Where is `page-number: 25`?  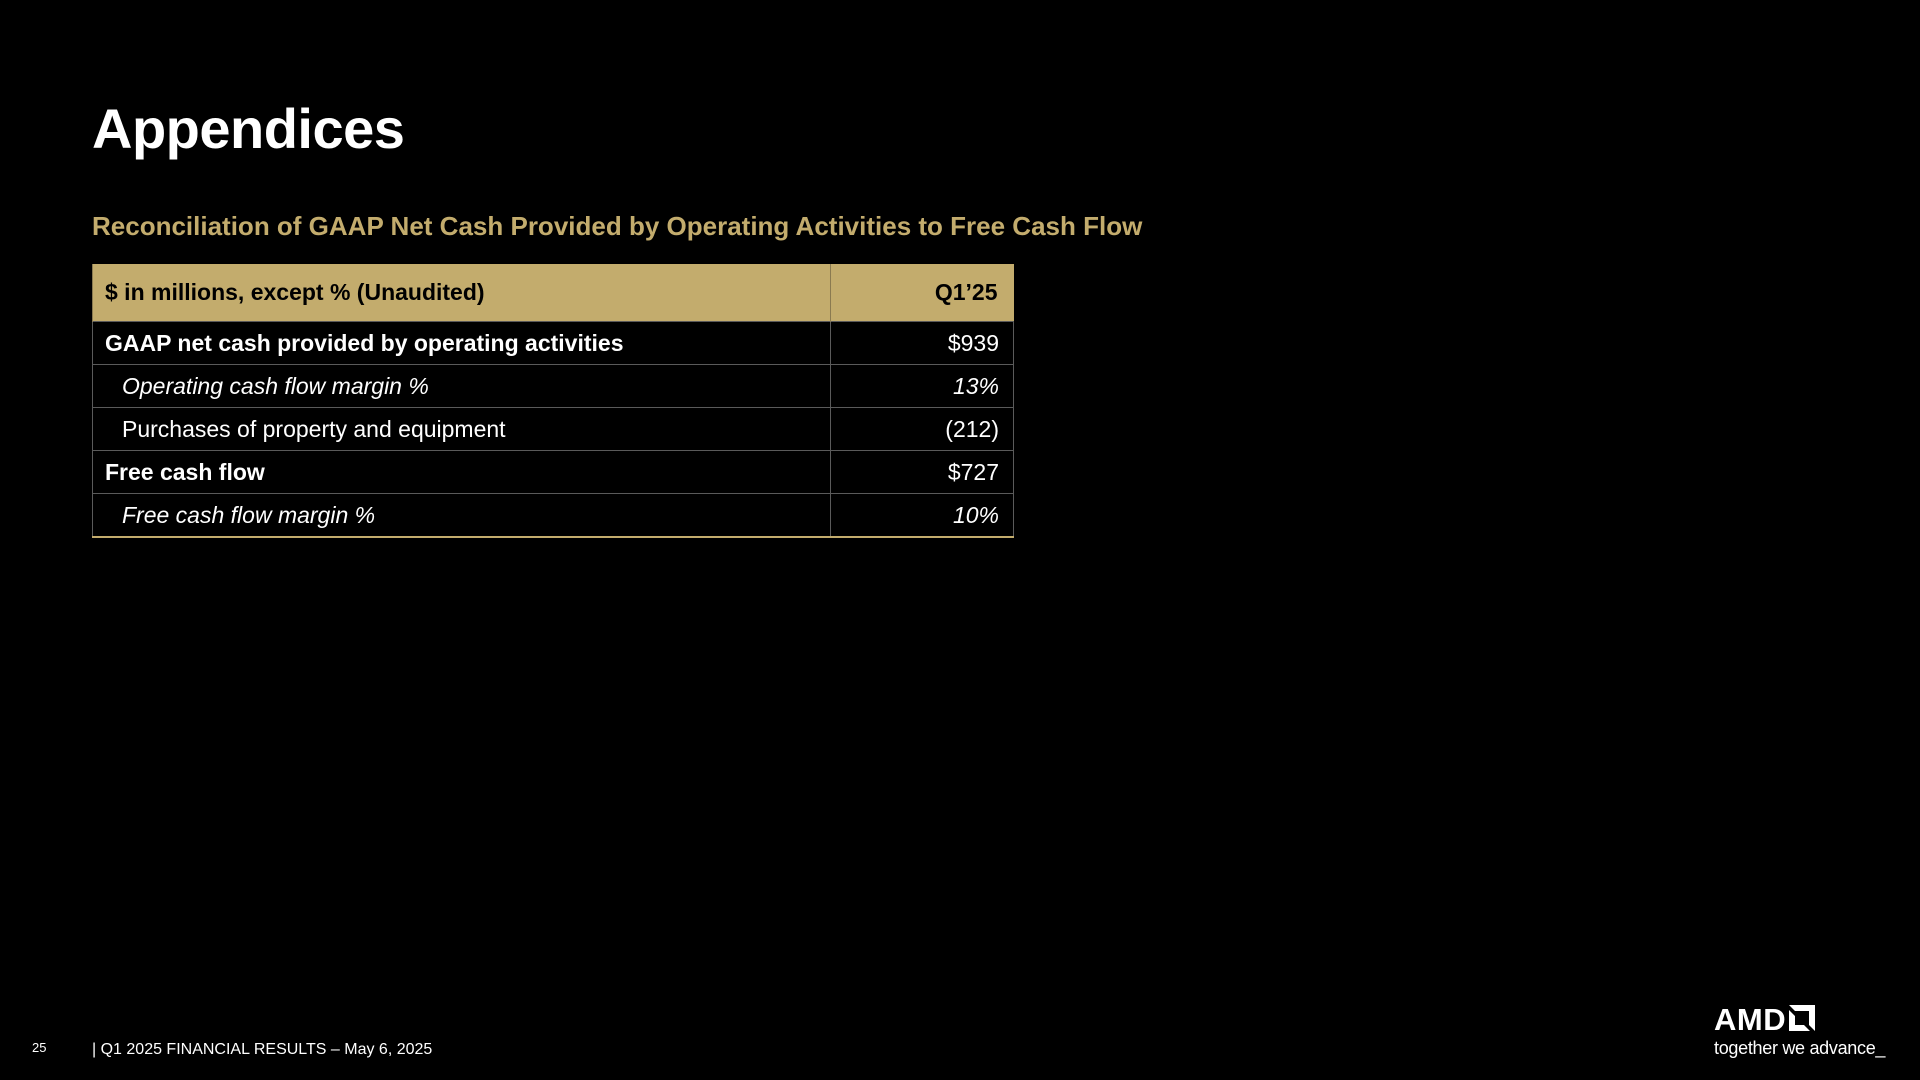 page-number: 25 is located at coordinates (39, 1047).